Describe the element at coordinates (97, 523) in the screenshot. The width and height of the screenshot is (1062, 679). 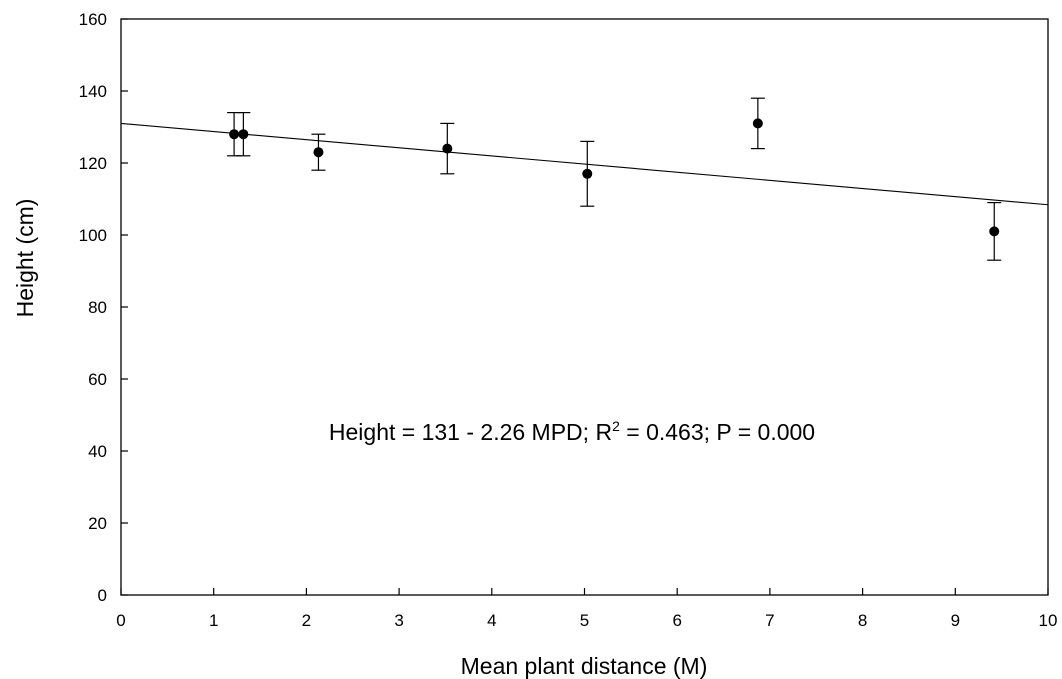
I see `y-tick-label: 20` at that location.